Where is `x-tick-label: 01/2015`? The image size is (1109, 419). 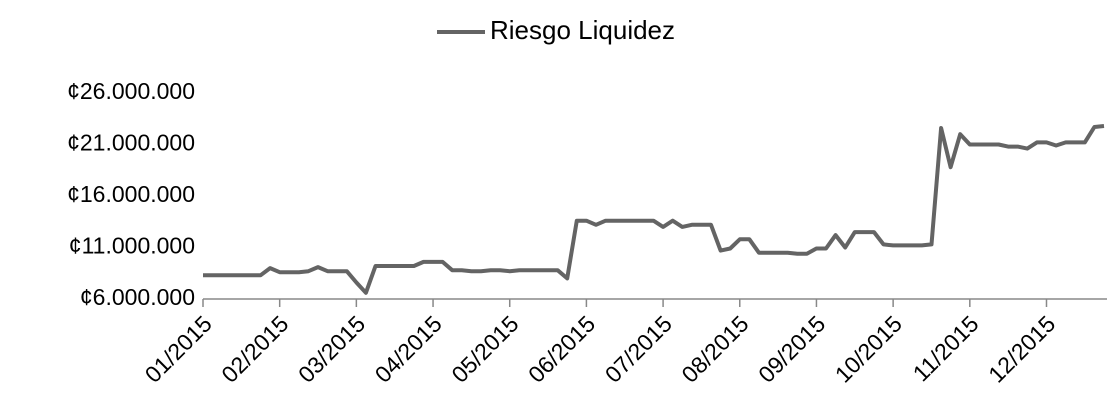
x-tick-label: 01/2015 is located at coordinates (178, 348).